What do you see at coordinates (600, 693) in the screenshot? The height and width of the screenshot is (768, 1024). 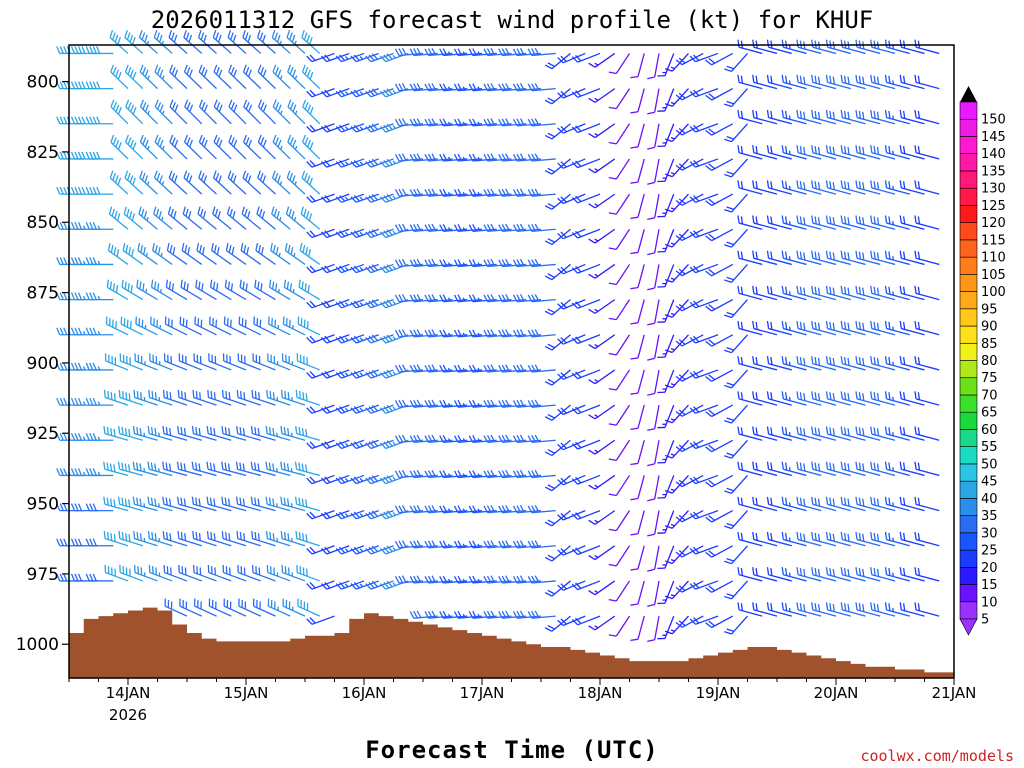 I see `x-tick-label: 18JAN` at bounding box center [600, 693].